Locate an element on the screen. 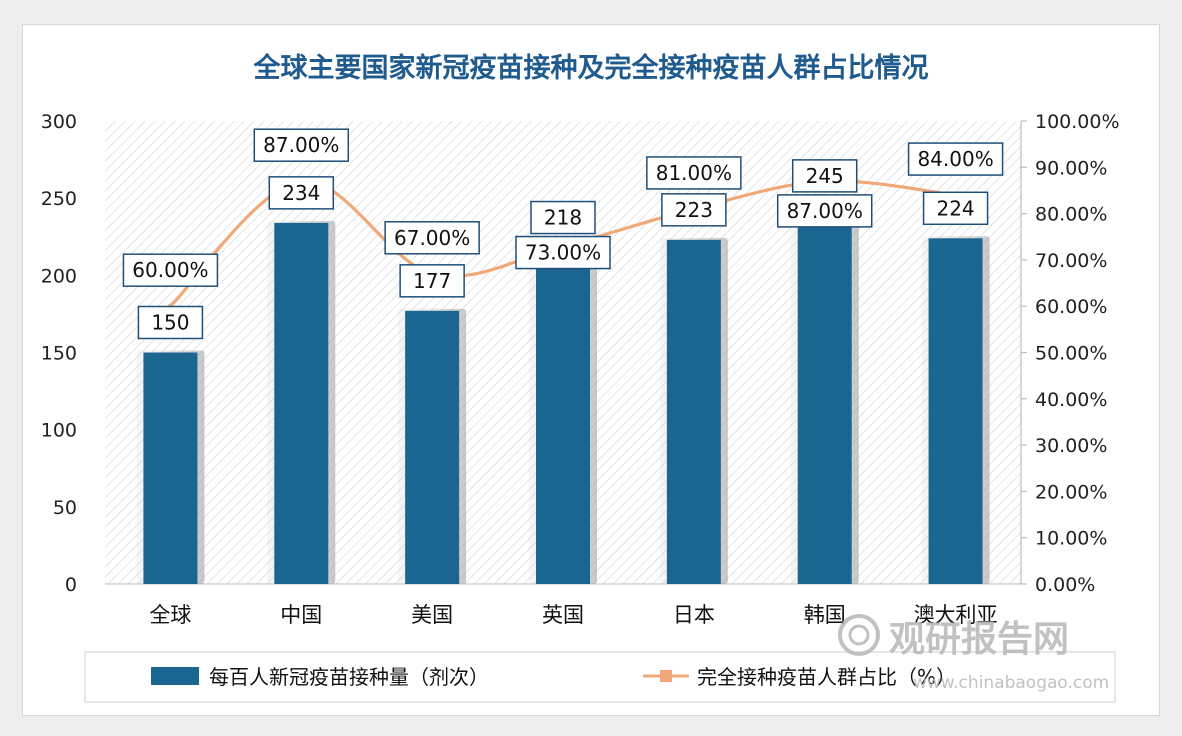  data-label: 81.00% is located at coordinates (694, 173).